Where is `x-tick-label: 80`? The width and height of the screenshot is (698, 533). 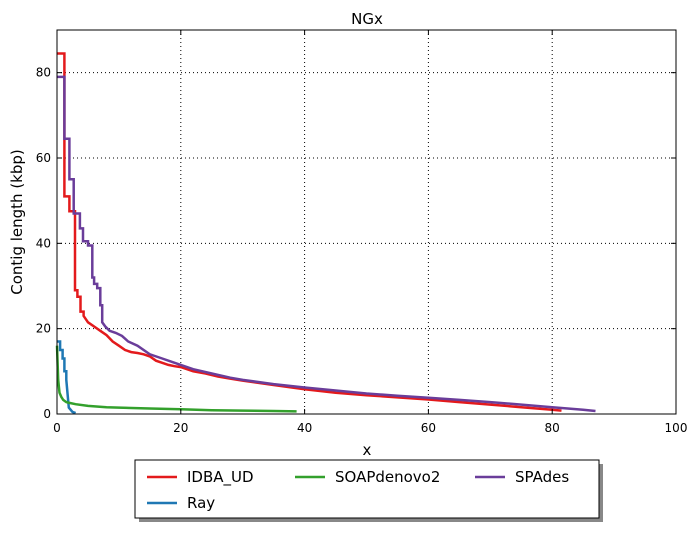 x-tick-label: 80 is located at coordinates (552, 428).